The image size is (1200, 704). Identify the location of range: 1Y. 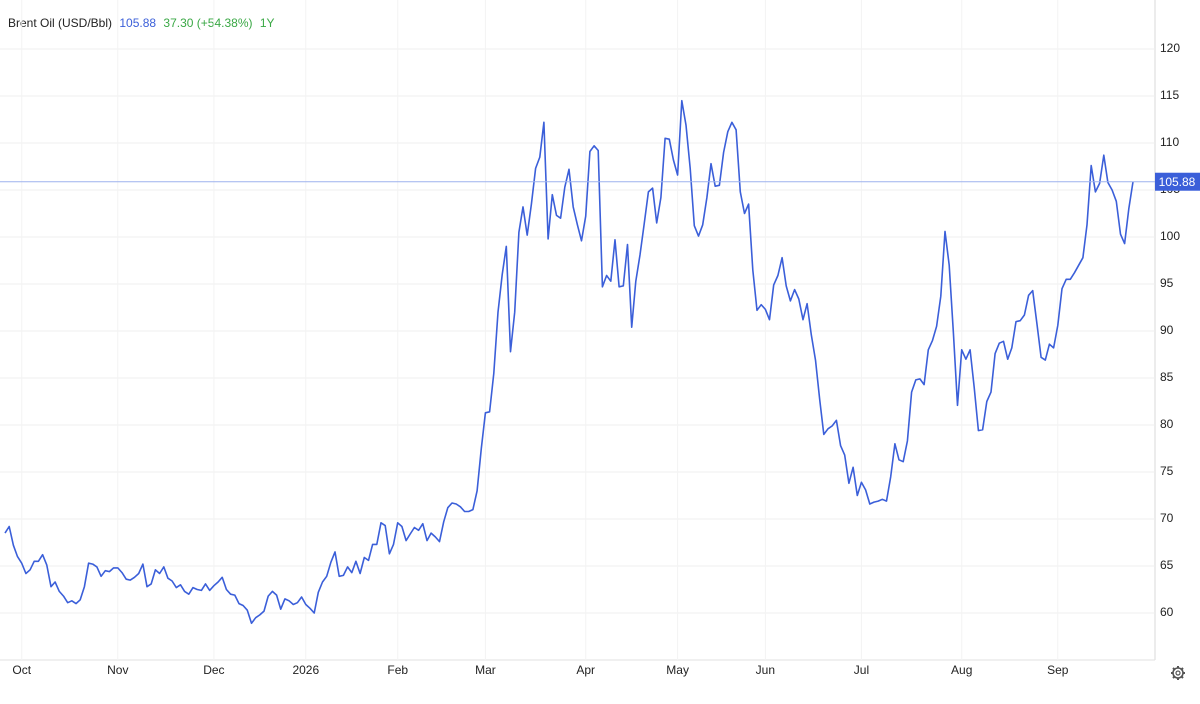
(267, 23).